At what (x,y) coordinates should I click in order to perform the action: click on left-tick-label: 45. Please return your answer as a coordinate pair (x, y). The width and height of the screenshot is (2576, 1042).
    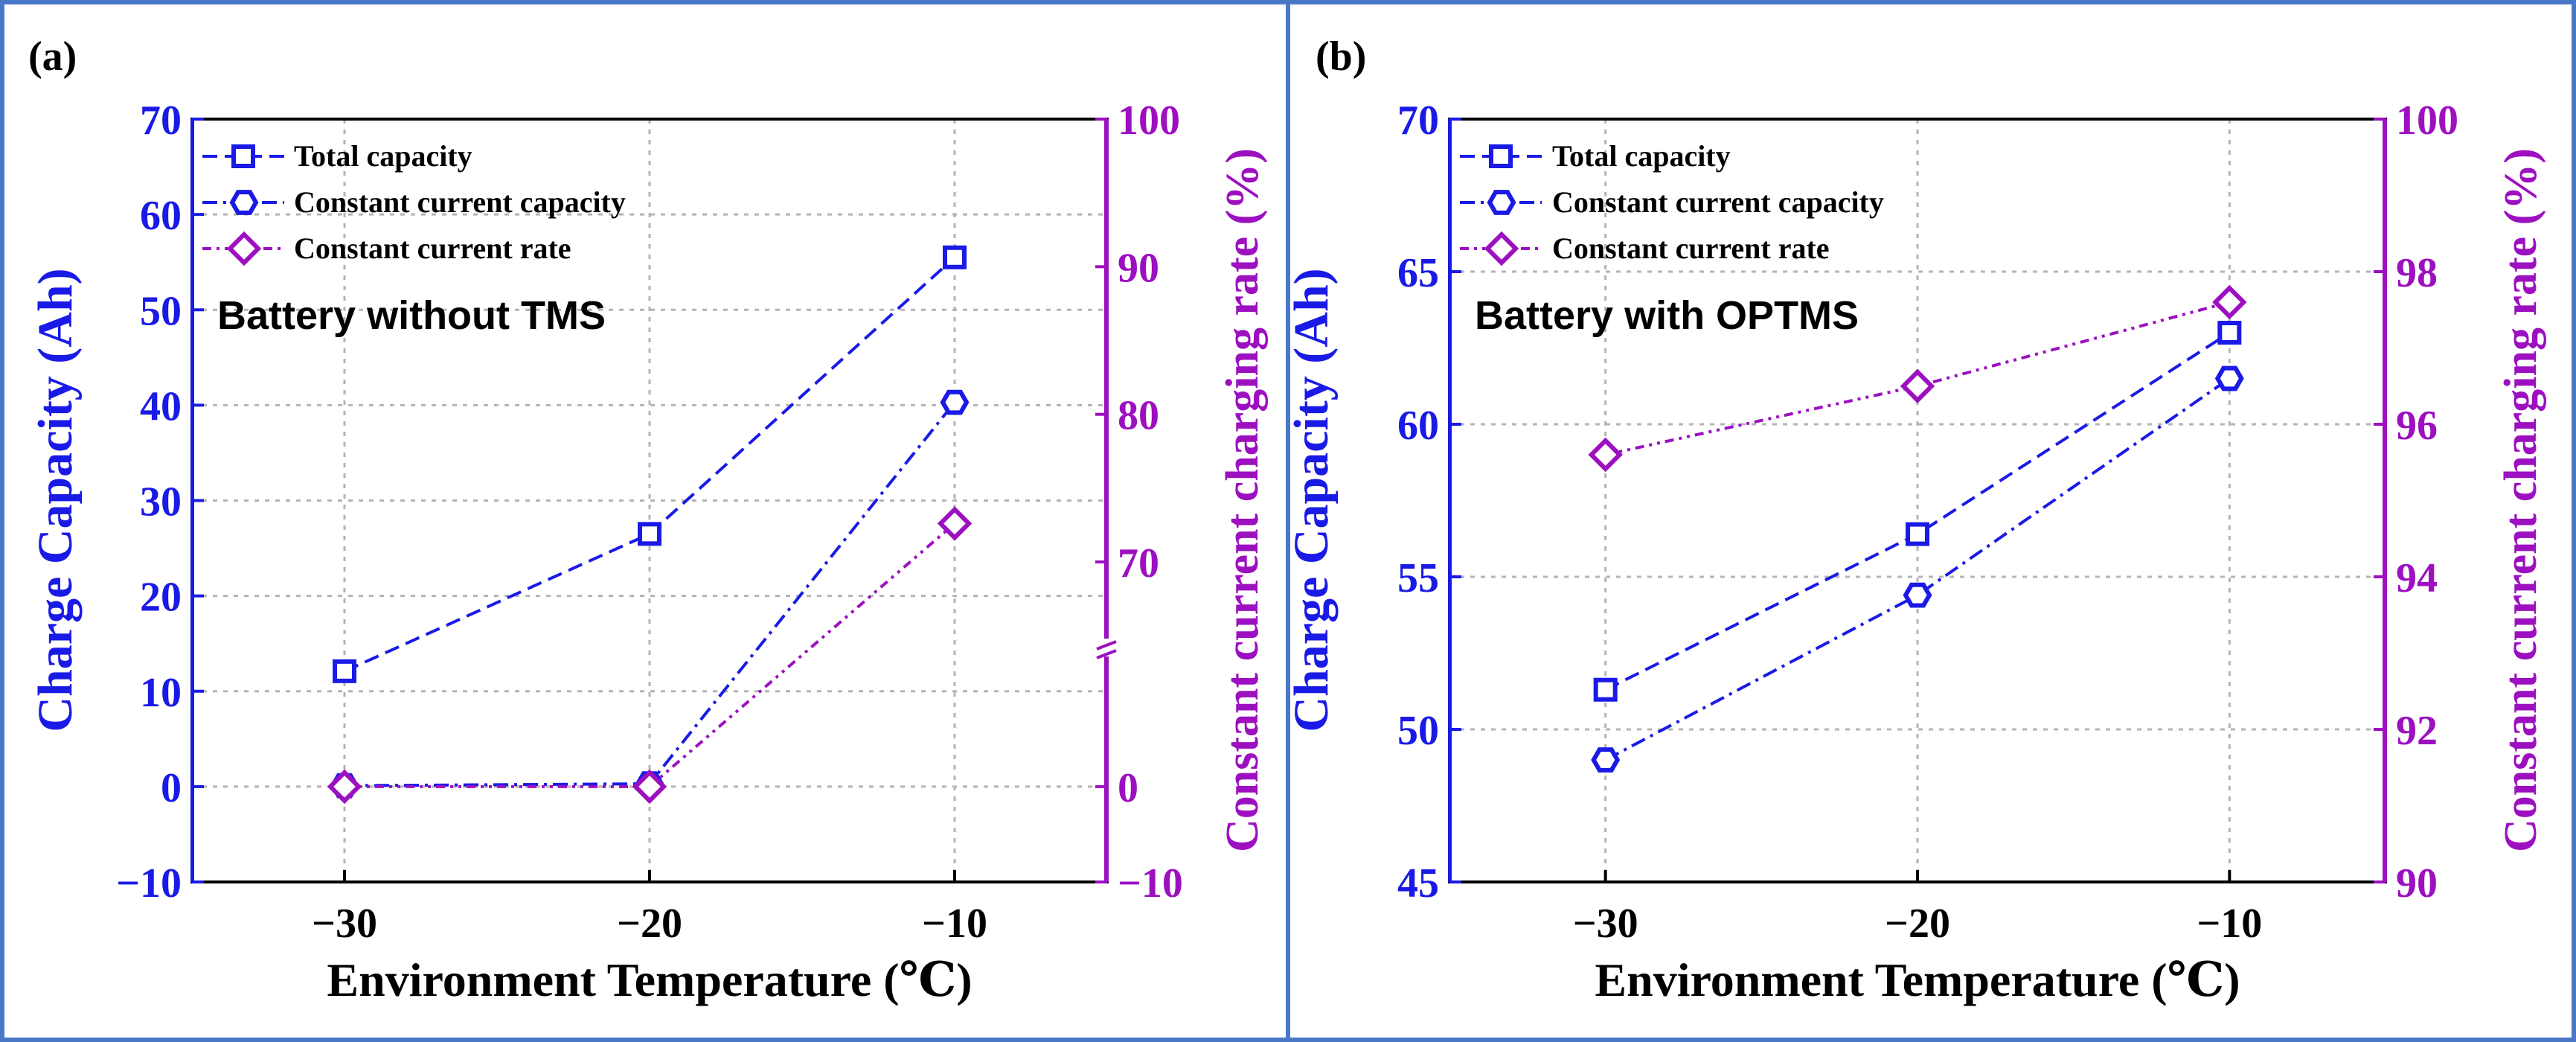
    Looking at the image, I should click on (1418, 883).